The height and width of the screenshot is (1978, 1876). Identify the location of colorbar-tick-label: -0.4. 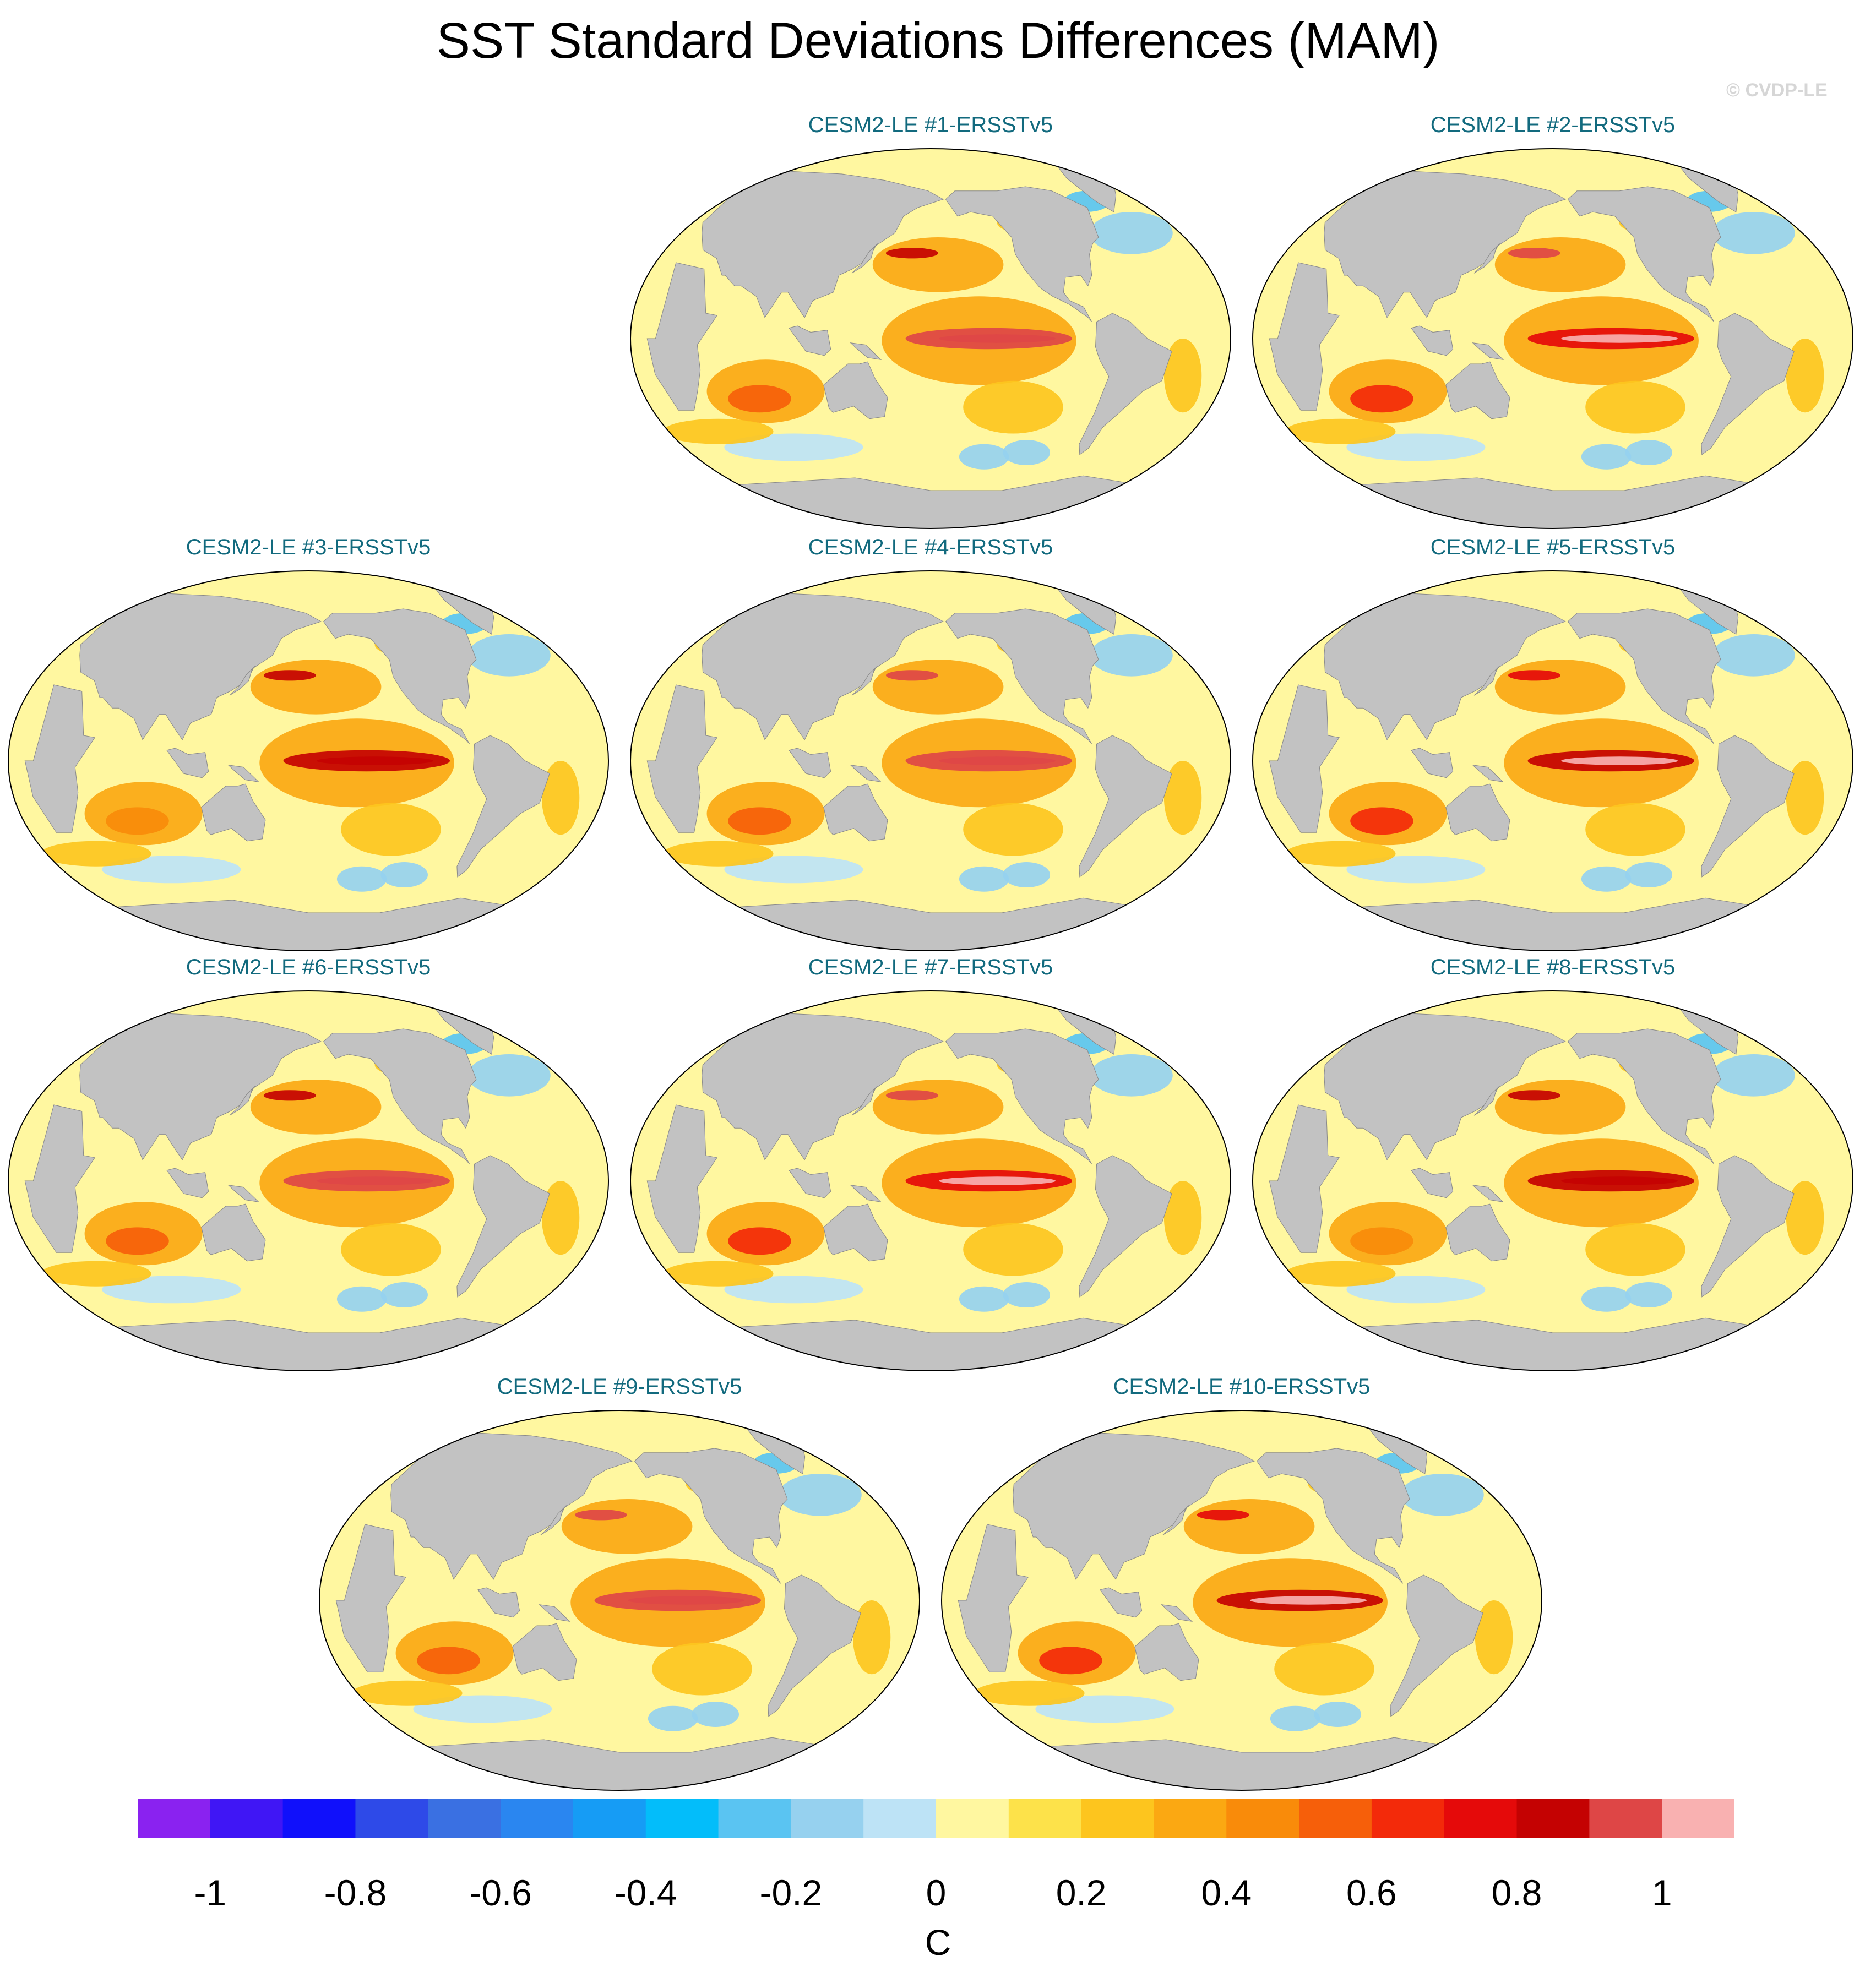
(645, 1892).